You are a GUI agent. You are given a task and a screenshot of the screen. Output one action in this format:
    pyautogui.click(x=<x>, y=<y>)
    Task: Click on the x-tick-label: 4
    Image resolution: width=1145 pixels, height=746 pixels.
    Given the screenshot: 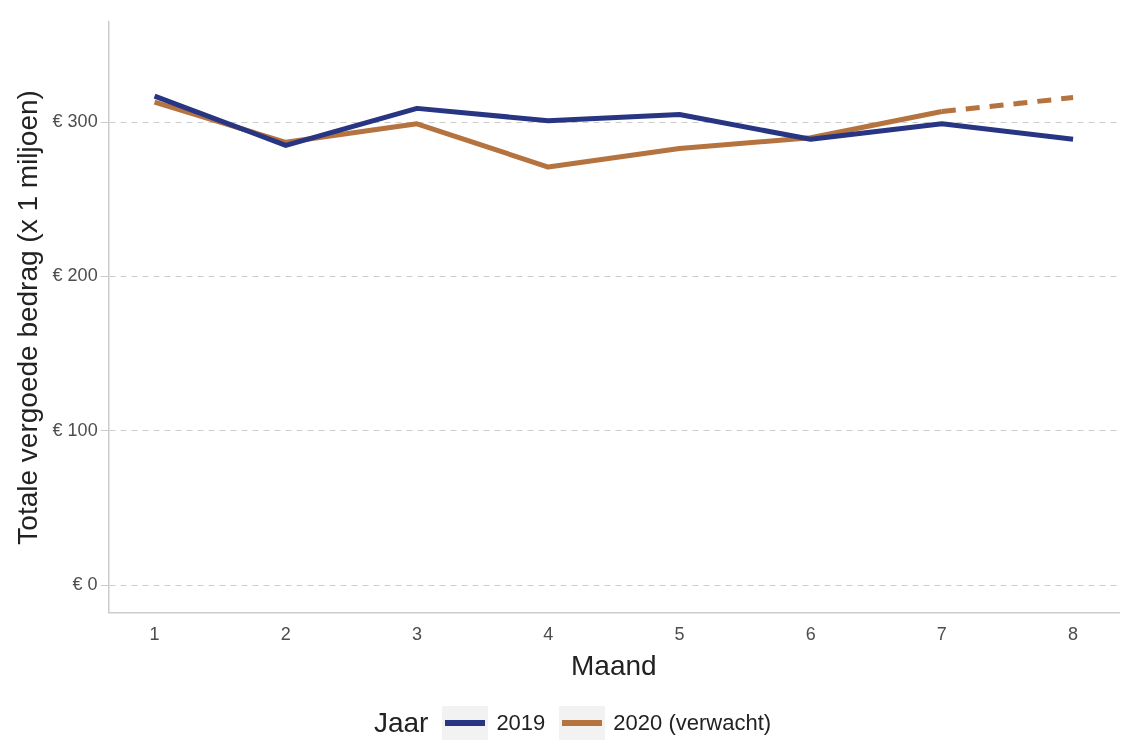 What is the action you would take?
    pyautogui.click(x=548, y=633)
    